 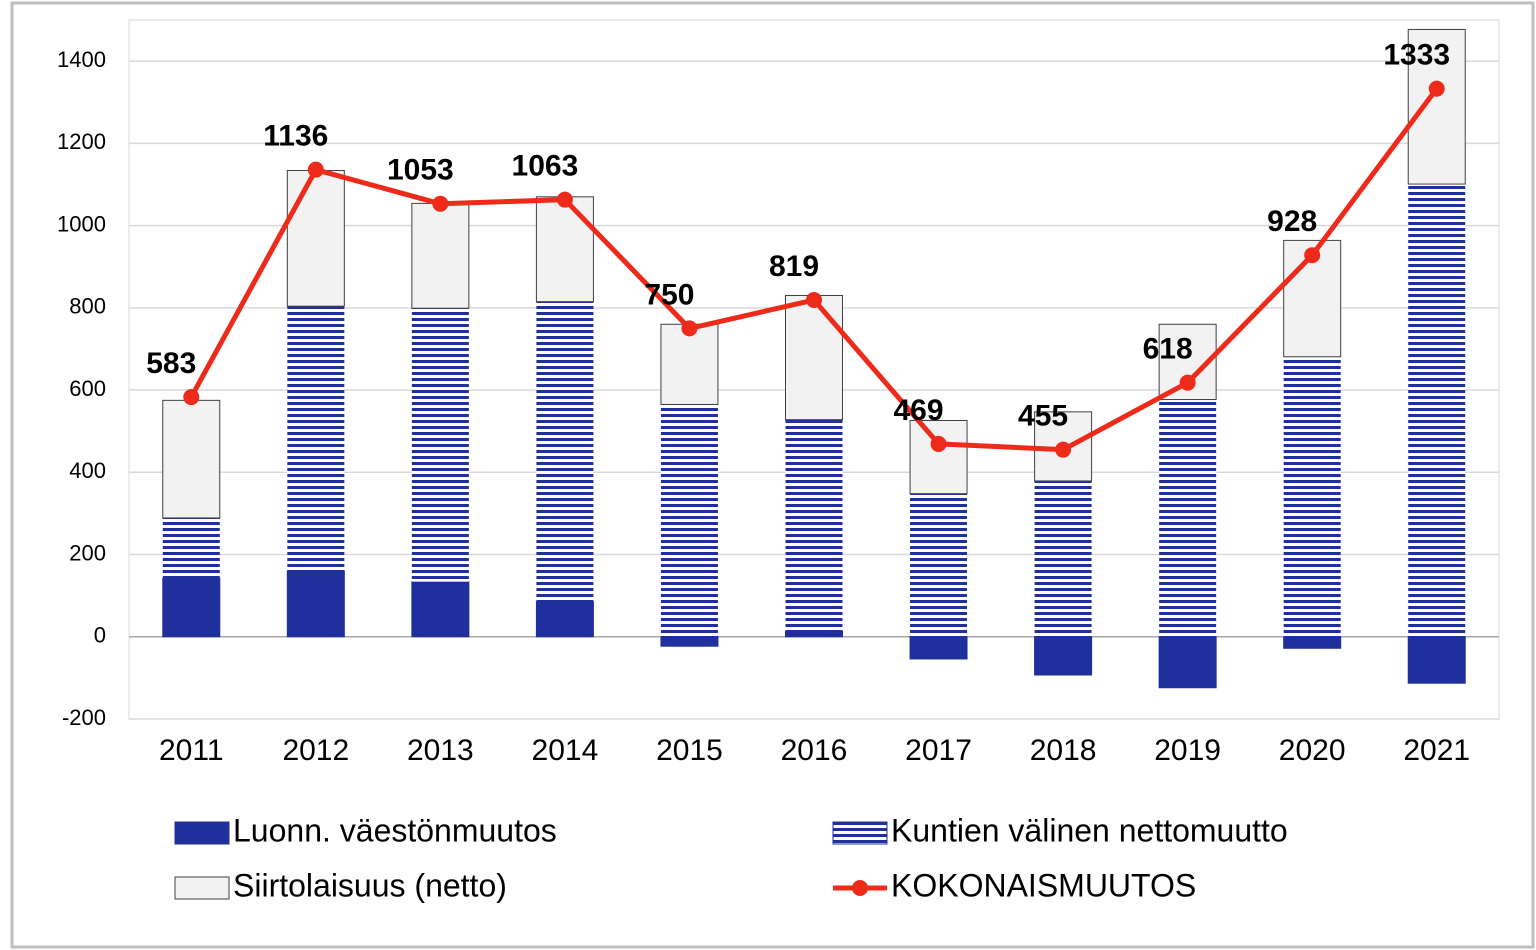 What do you see at coordinates (420, 170) in the screenshot?
I see `data-label: 1053` at bounding box center [420, 170].